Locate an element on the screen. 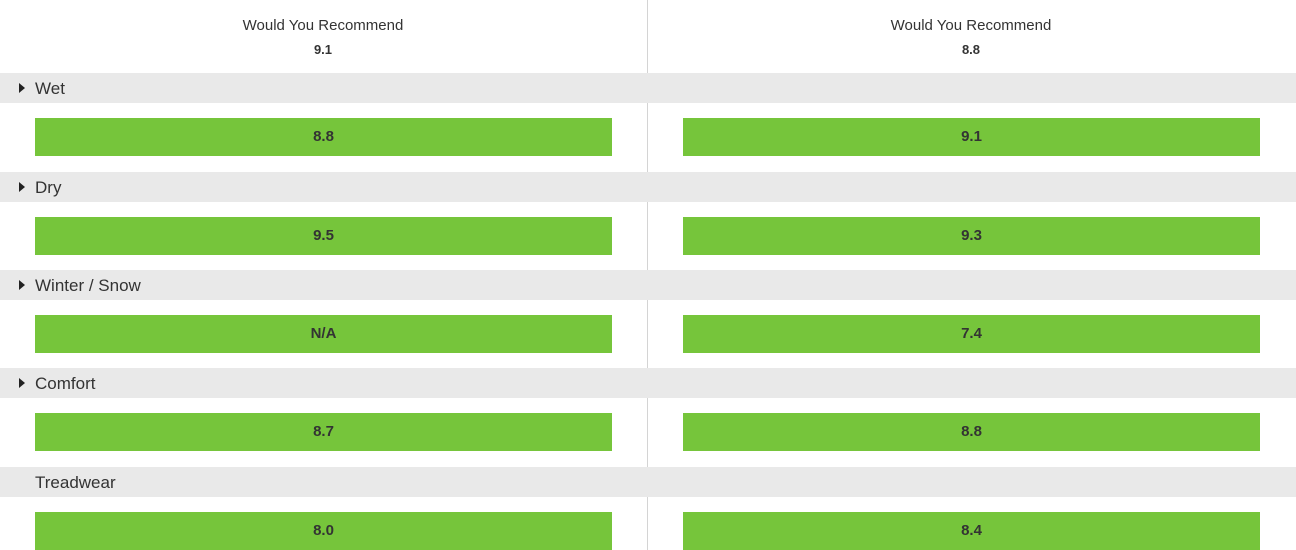  score-bar-treadwear-2: 8.4 is located at coordinates (971, 531).